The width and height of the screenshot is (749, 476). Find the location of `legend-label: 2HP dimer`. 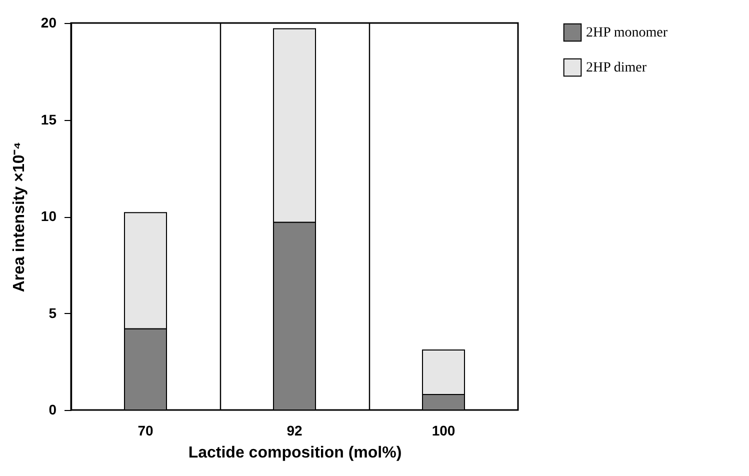

legend-label: 2HP dimer is located at coordinates (616, 68).